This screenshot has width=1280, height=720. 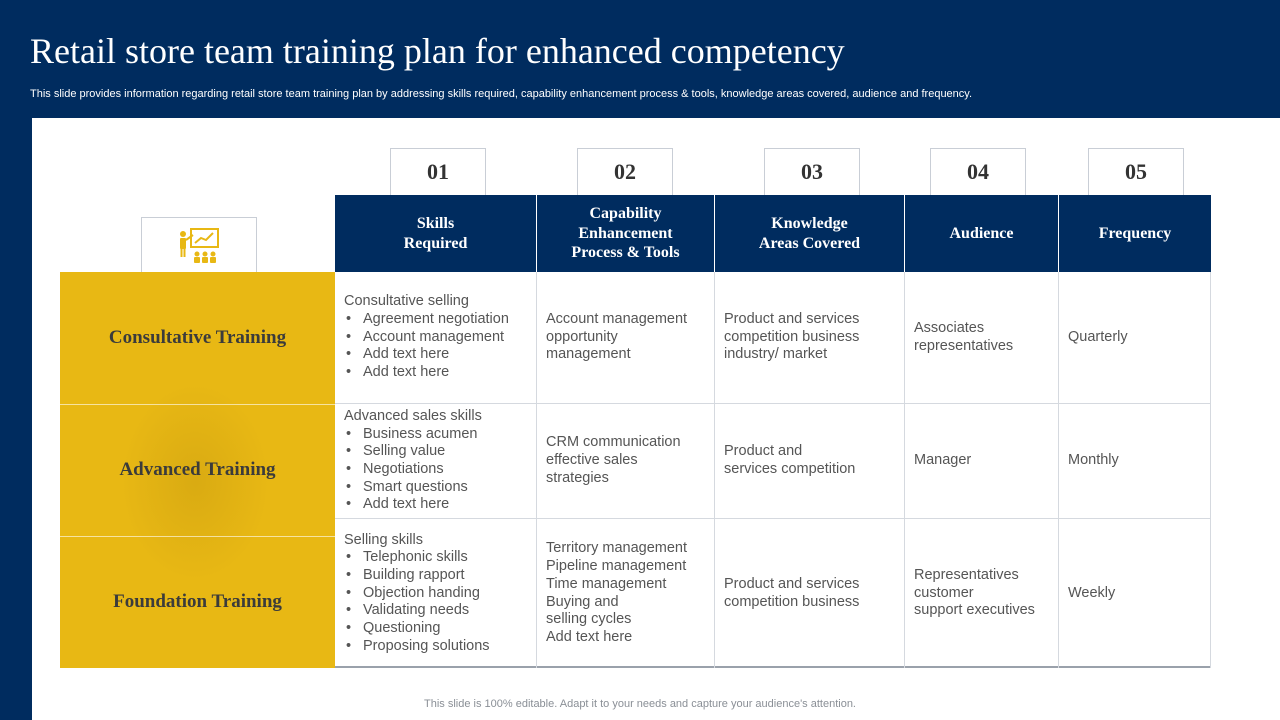 What do you see at coordinates (978, 171) in the screenshot?
I see `step-number-4: 04` at bounding box center [978, 171].